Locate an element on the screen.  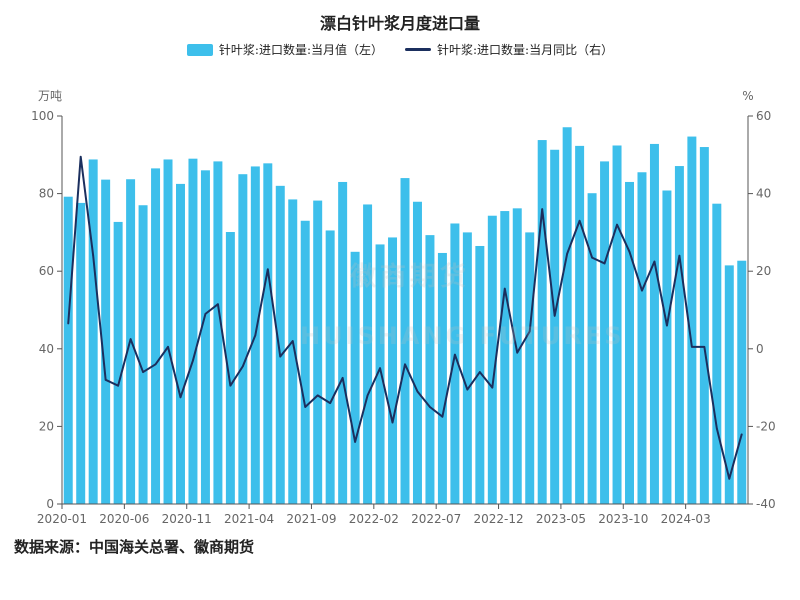
legend: 针叶浆:进口数量:当月值（左） 针叶浆:进口数量:当月同比（右） is located at coordinates (400, 49).